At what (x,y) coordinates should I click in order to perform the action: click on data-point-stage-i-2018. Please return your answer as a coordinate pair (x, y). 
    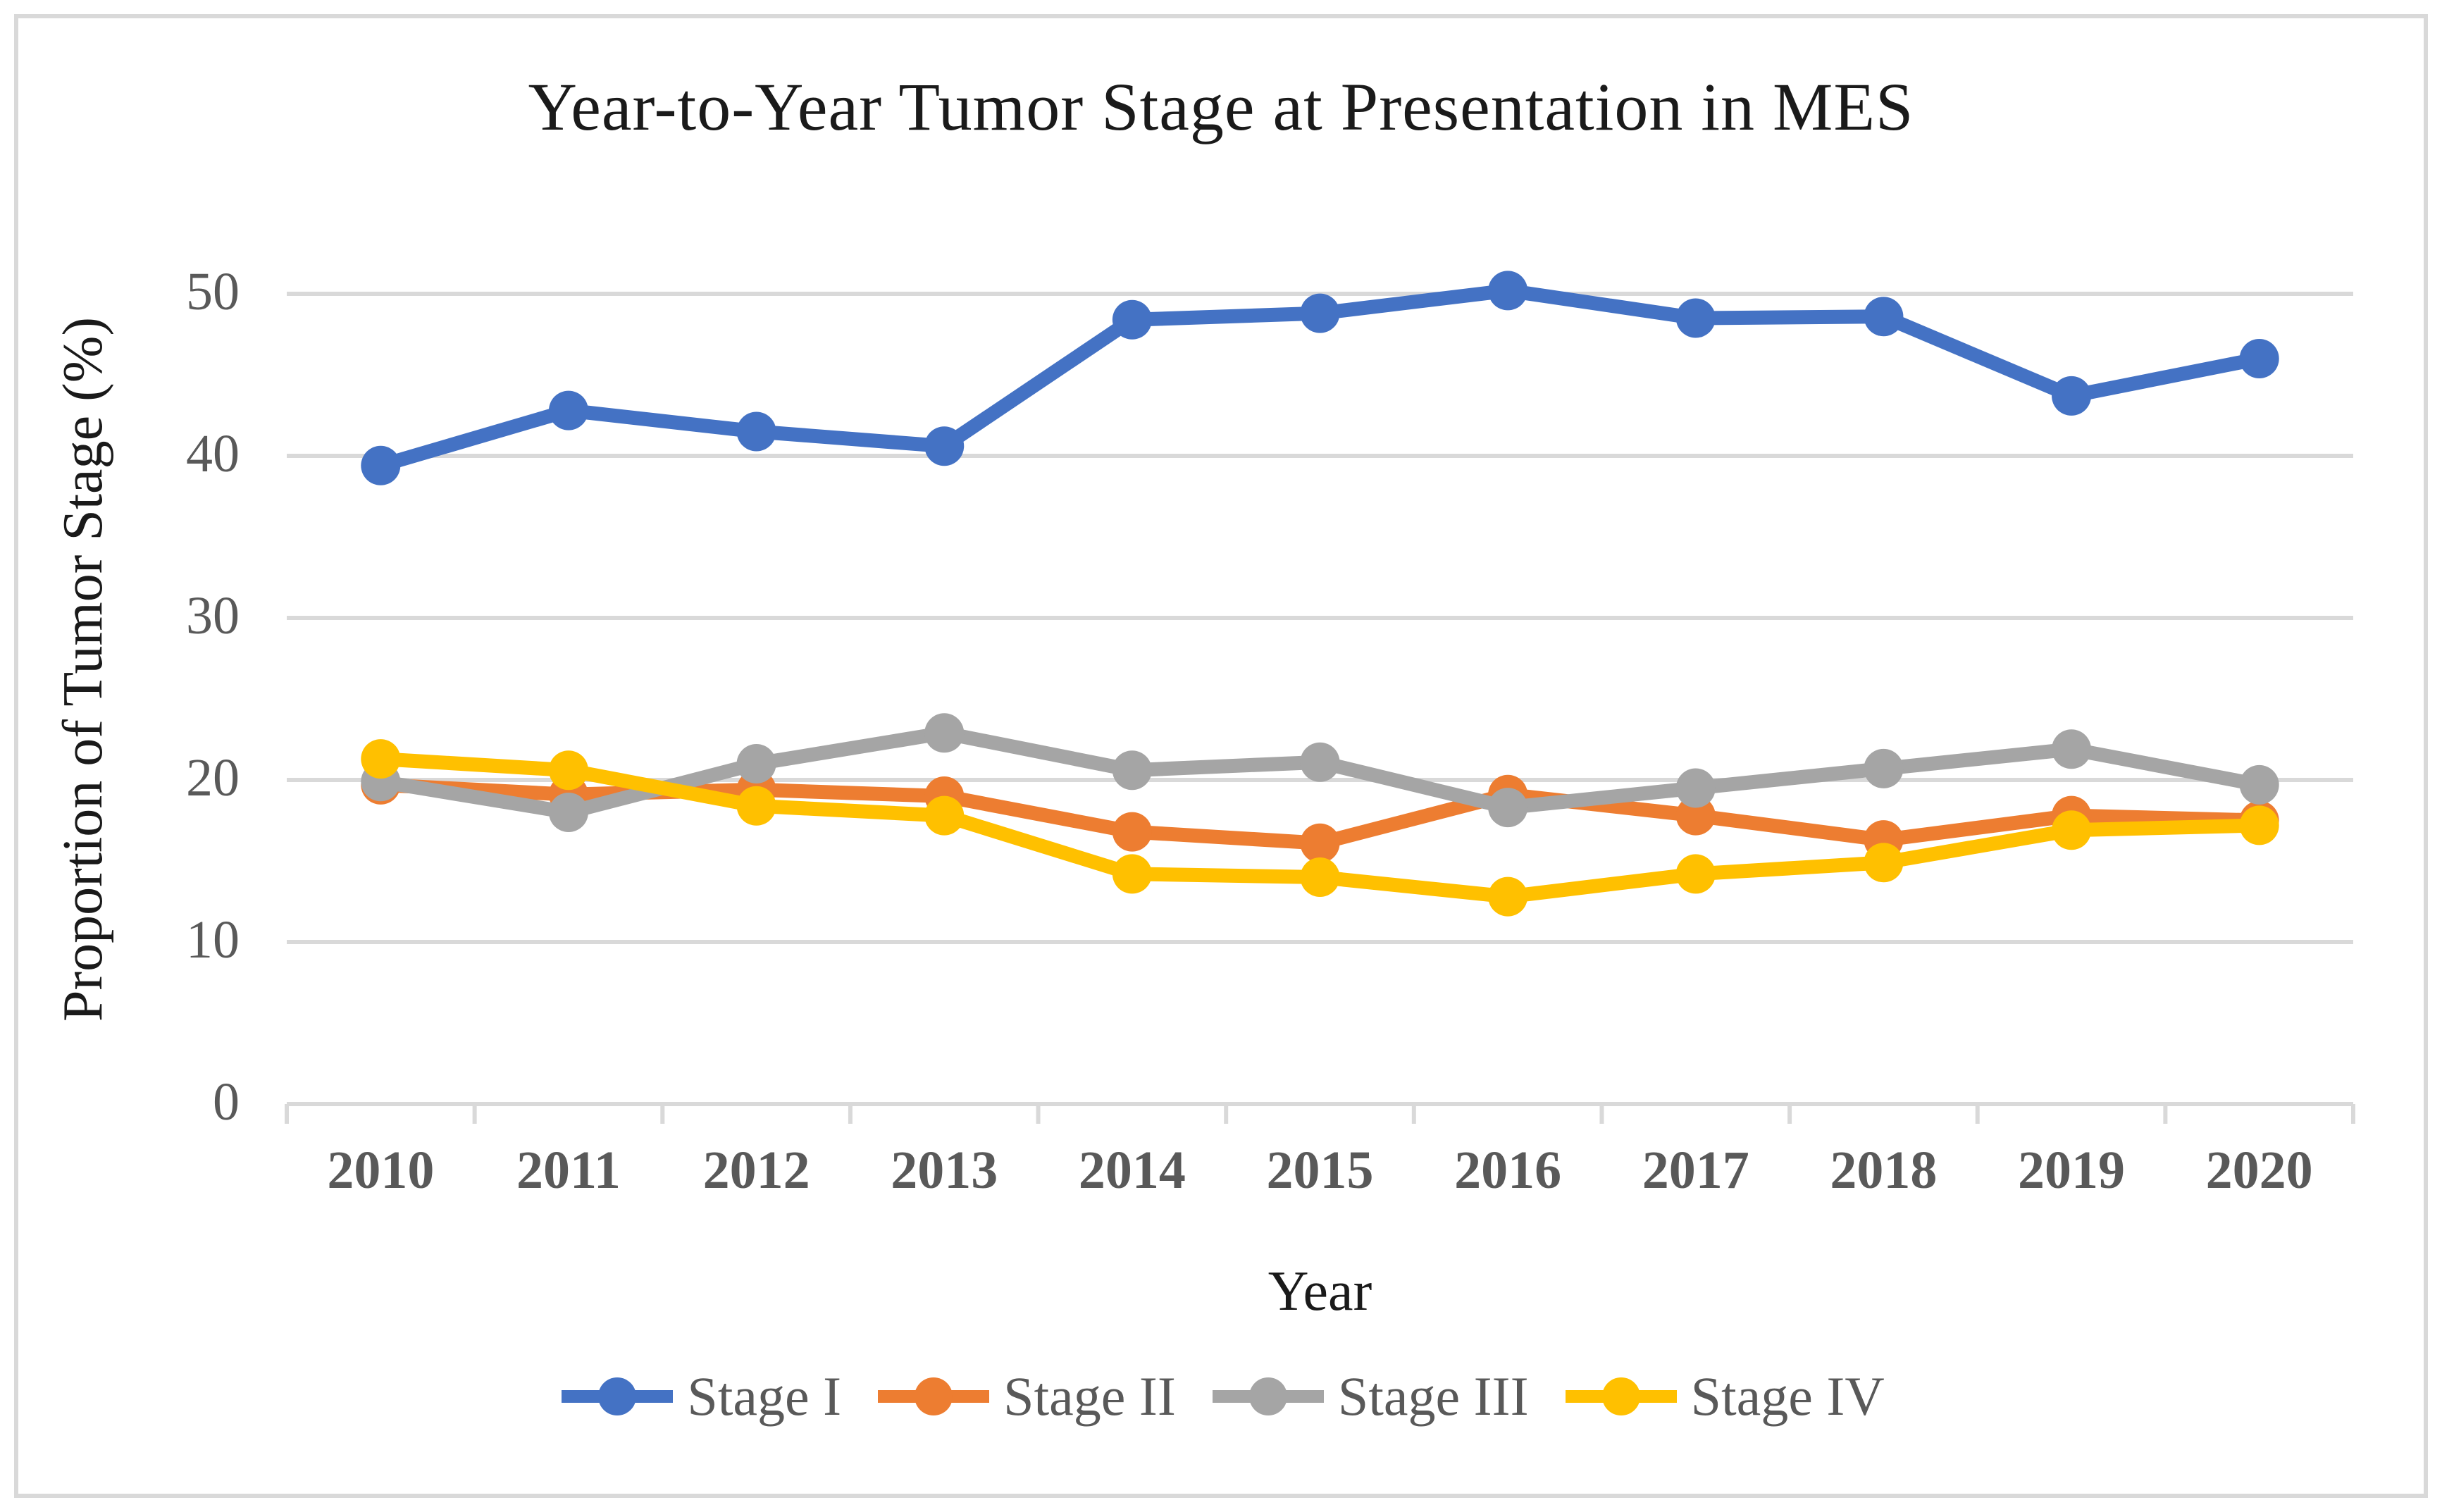
    Looking at the image, I should click on (1884, 317).